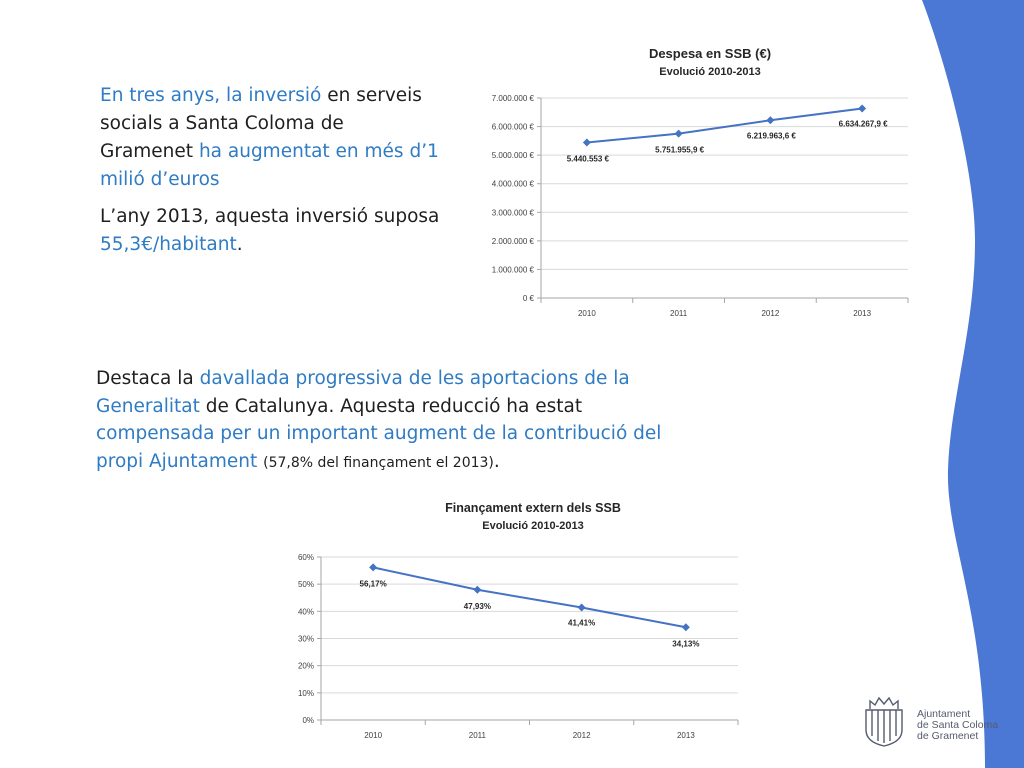  Describe the element at coordinates (391, 406) in the screenshot. I see `p3-segment: de Catalunya. Aquesta reducció ha estat` at that location.